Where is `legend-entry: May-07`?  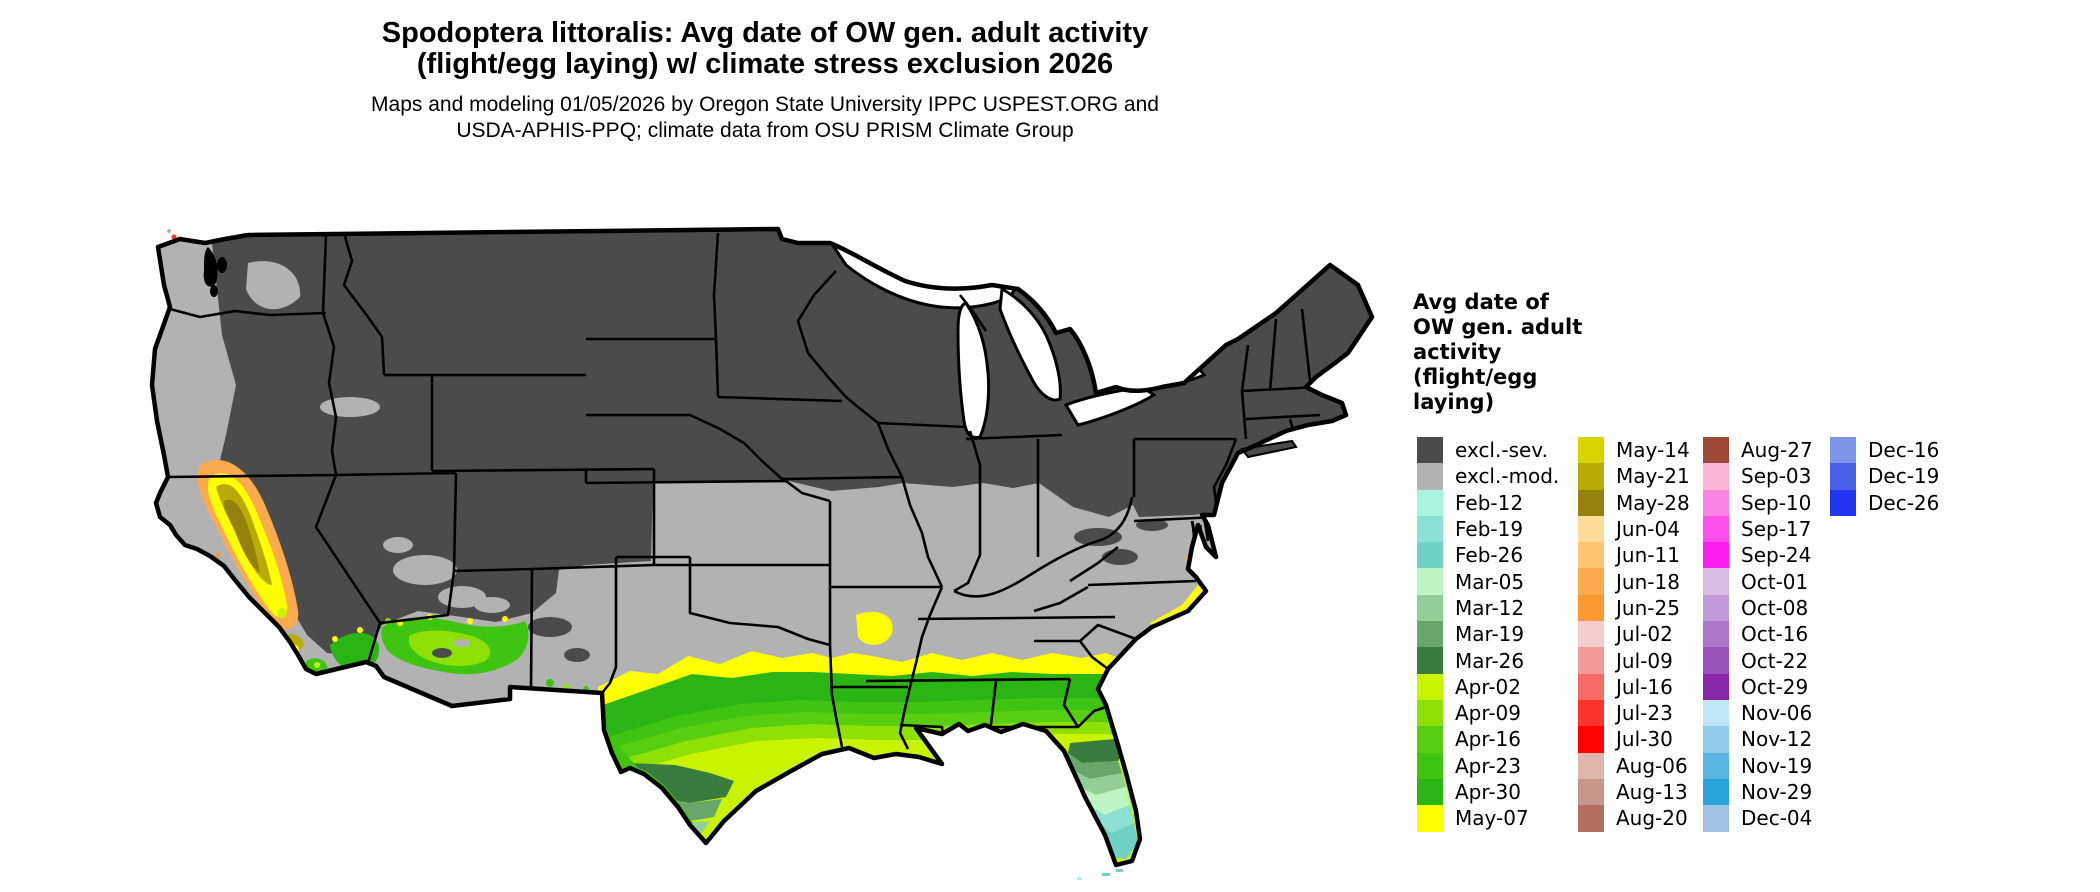
legend-entry: May-07 is located at coordinates (1488, 818).